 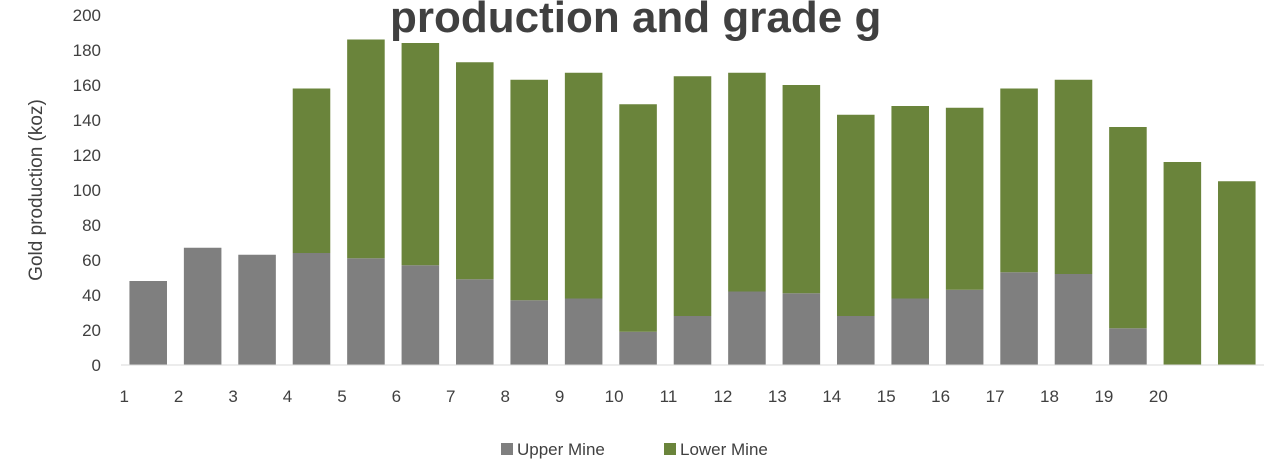 I want to click on x-tick-label: 11, so click(x=669, y=396).